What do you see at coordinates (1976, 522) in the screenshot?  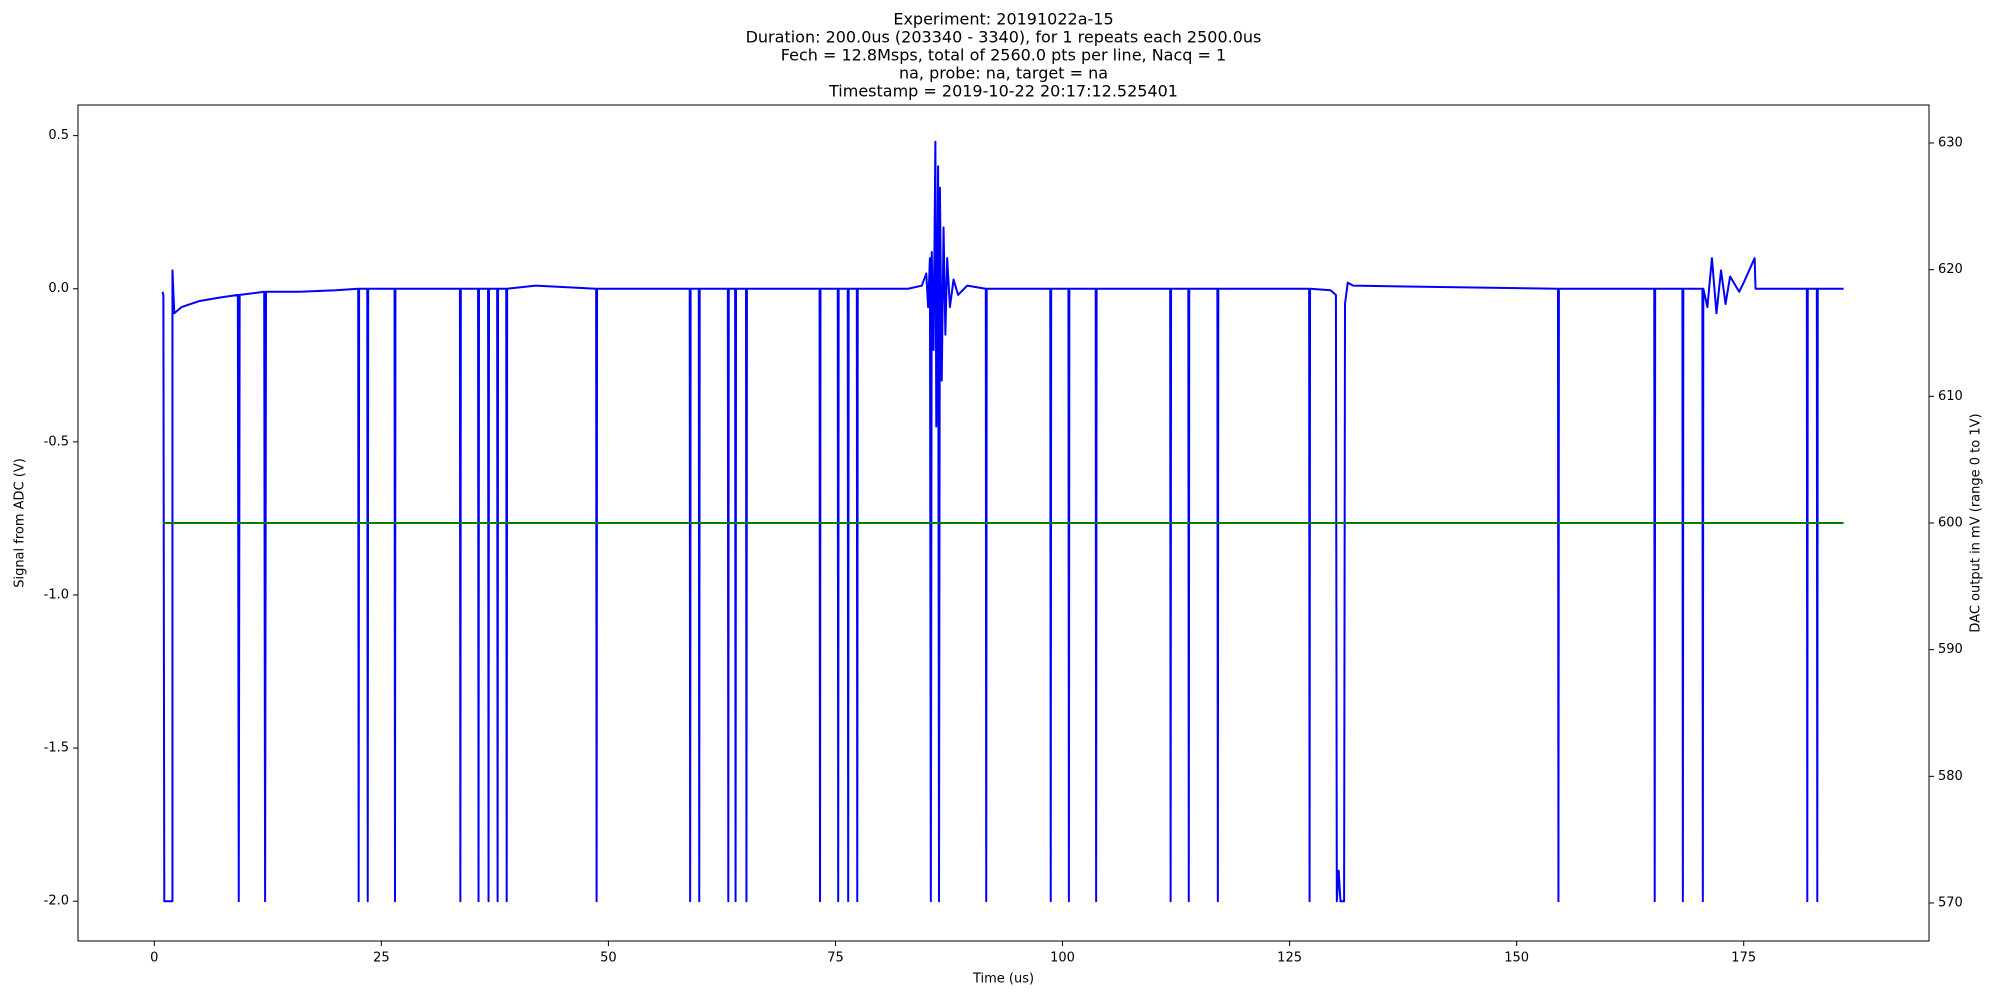 I see `y2-axis-label: DAC output in mV (range 0 to 1V)` at bounding box center [1976, 522].